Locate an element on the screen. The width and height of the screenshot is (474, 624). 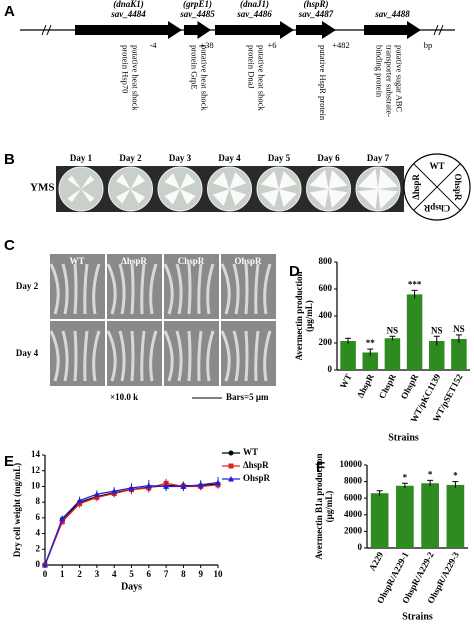
day-label: Day 1 is located at coordinates (81, 158).